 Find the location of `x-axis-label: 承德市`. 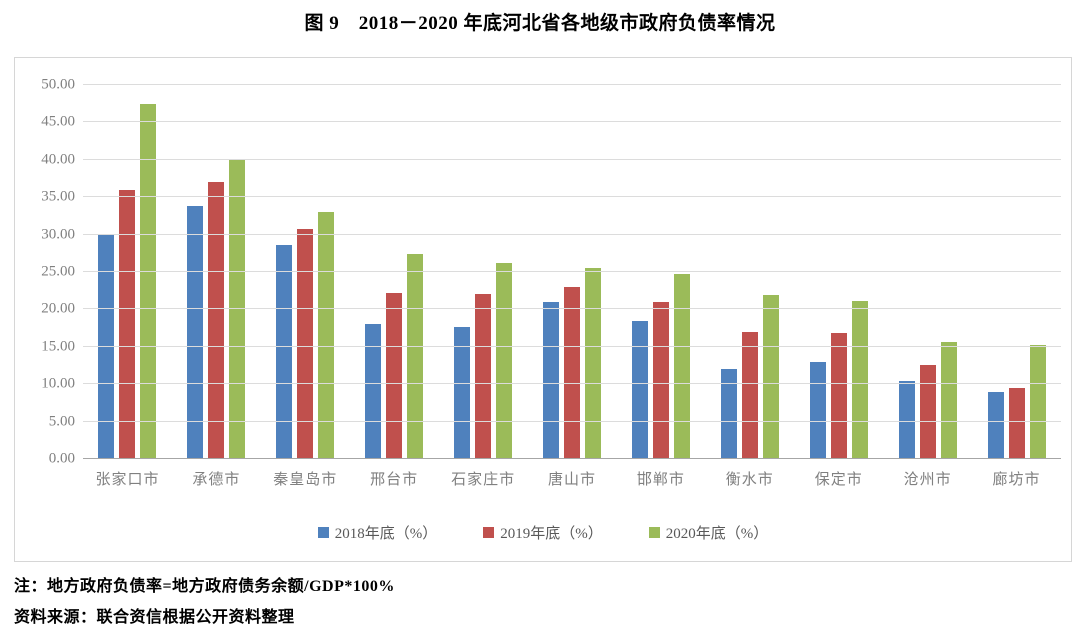

x-axis-label: 承德市 is located at coordinates (216, 480).